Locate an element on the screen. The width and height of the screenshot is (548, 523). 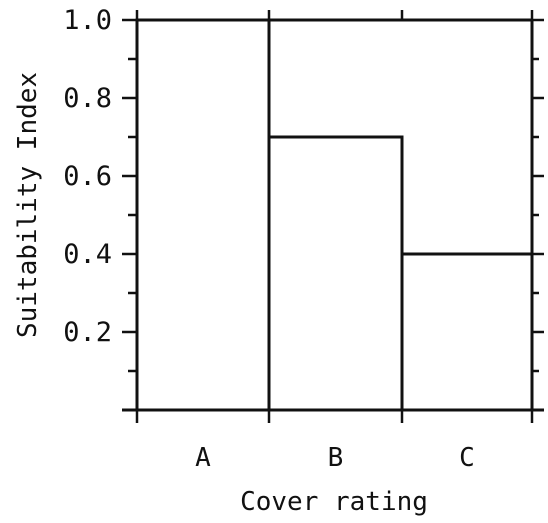
y-tick-label: 0.8 is located at coordinates (87, 98).